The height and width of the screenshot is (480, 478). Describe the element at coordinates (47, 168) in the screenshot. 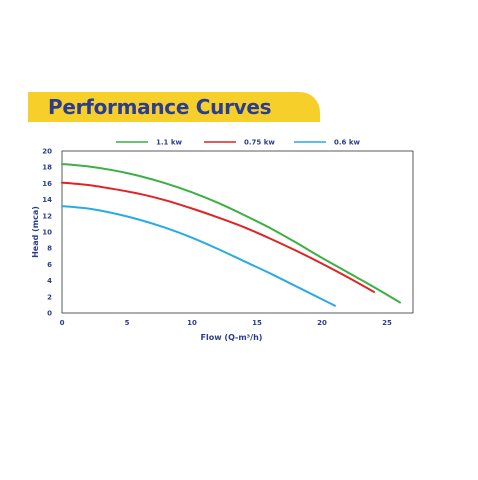

I see `y-tick-label: 18` at that location.